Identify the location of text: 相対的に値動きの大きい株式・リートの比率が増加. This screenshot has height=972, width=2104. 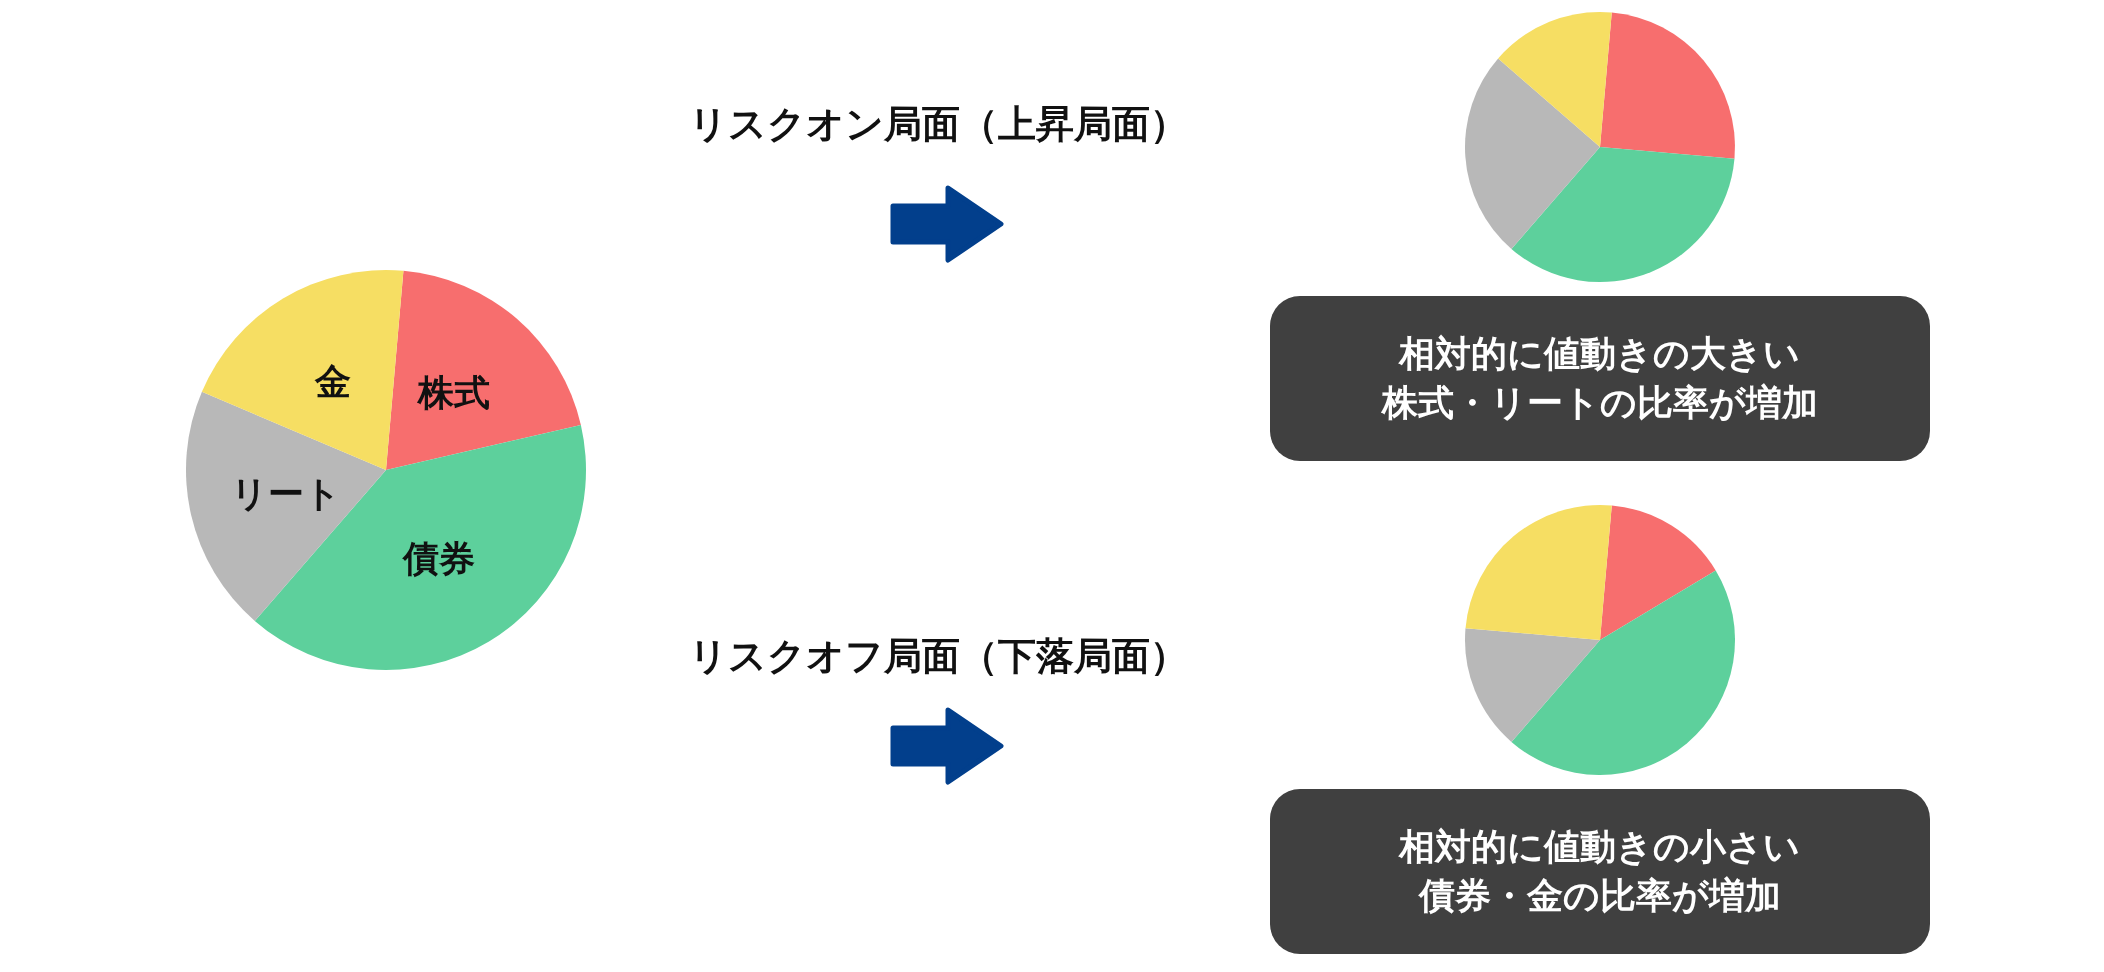
(1600, 378).